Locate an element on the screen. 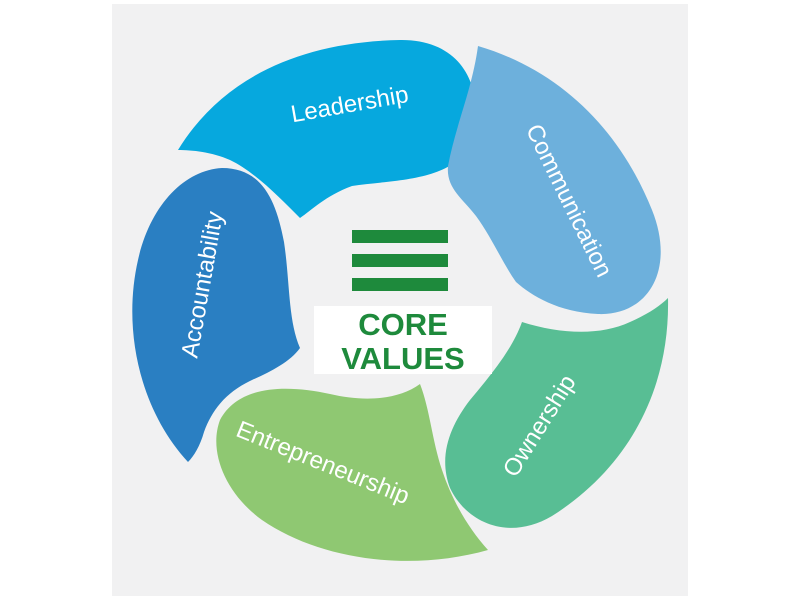 The width and height of the screenshot is (800, 600). segment-accountability is located at coordinates (216, 315).